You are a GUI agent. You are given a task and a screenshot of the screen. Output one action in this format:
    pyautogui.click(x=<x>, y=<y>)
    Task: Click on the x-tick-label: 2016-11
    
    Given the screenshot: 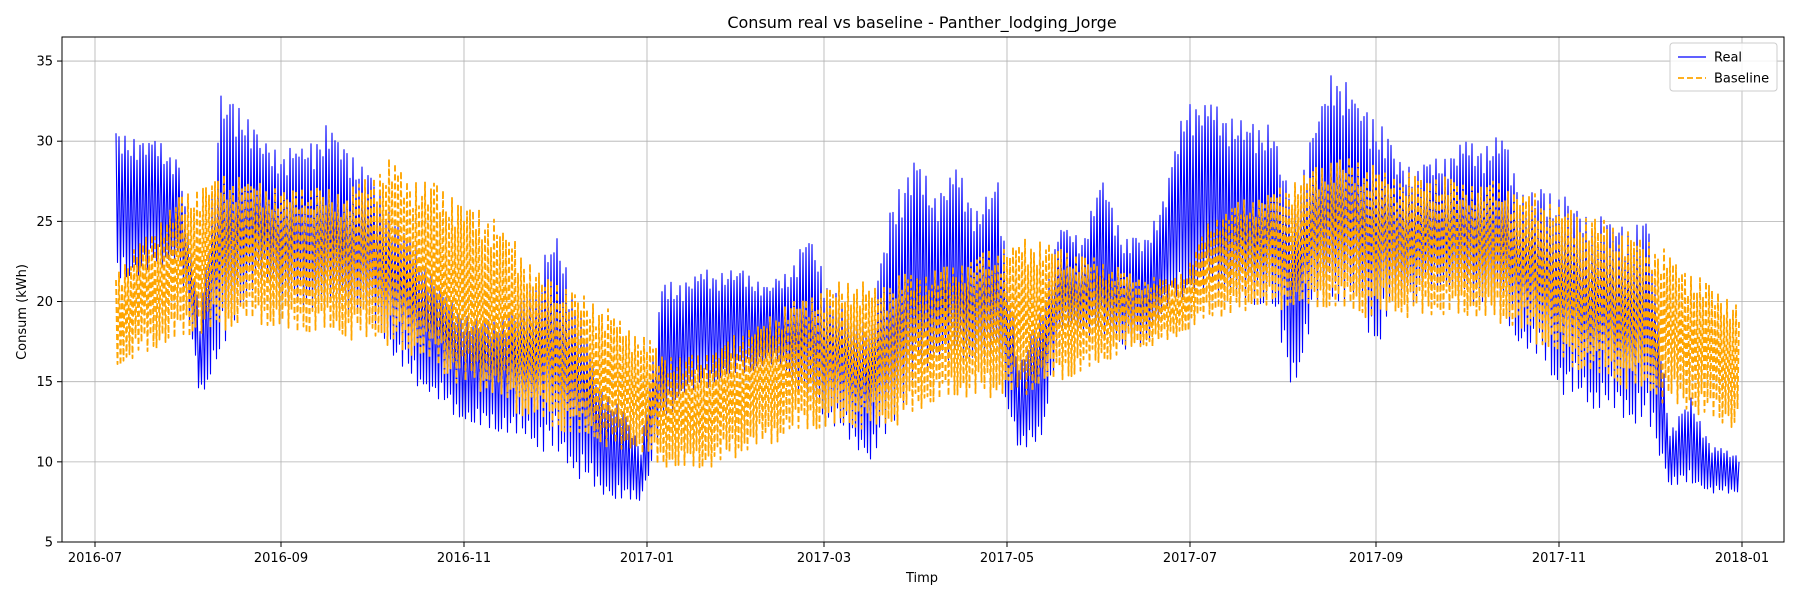 What is the action you would take?
    pyautogui.click(x=464, y=558)
    